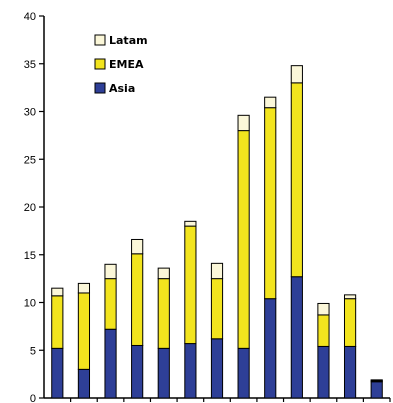 The width and height of the screenshot is (393, 403). I want to click on y-tick-label: 25, so click(30, 160).